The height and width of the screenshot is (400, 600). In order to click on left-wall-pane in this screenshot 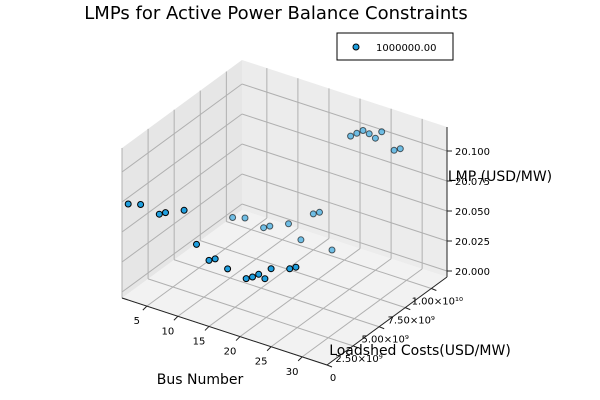, I will do `click(182, 179)`.